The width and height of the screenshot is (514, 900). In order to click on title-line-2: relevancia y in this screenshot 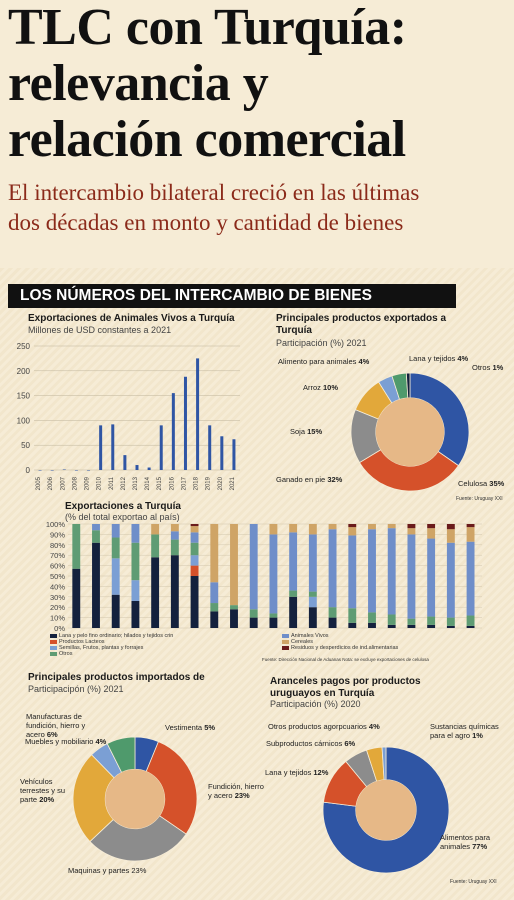, I will do `click(138, 83)`.